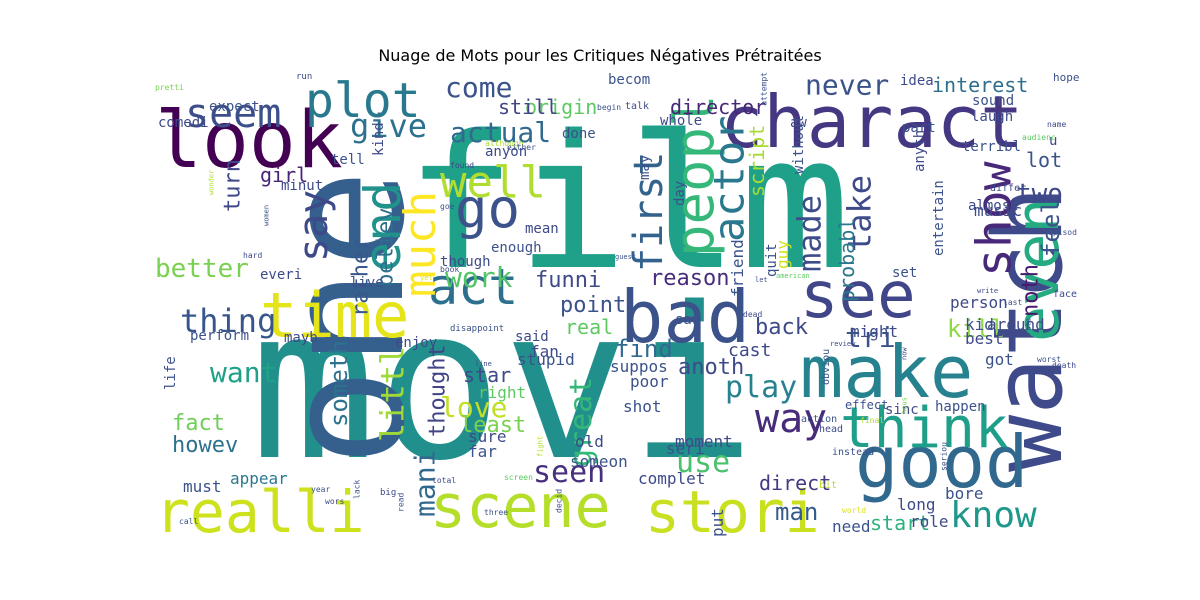  Describe the element at coordinates (703, 462) in the screenshot. I see `word-use: use` at that location.